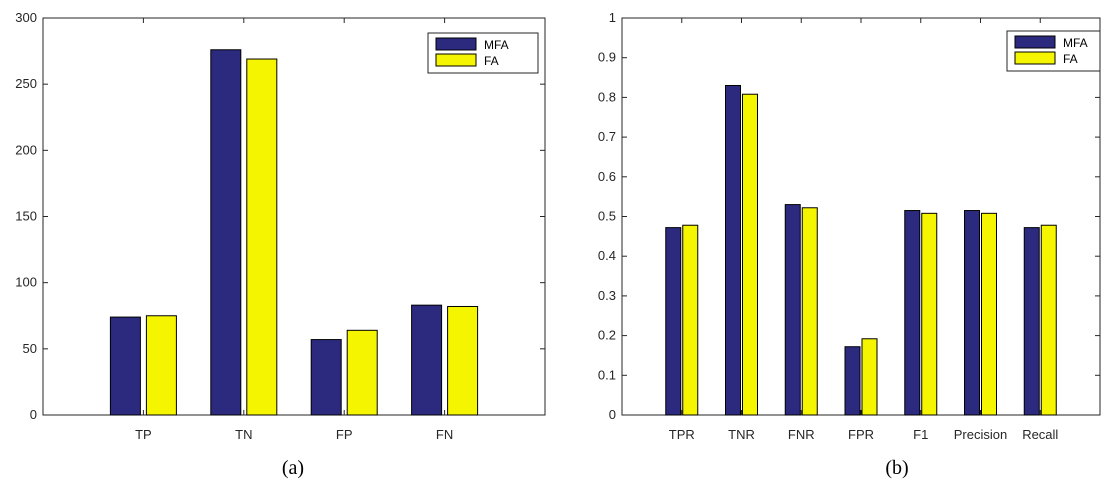 This screenshot has width=1120, height=482. What do you see at coordinates (1048, 320) in the screenshot?
I see `bar-fa-recall` at bounding box center [1048, 320].